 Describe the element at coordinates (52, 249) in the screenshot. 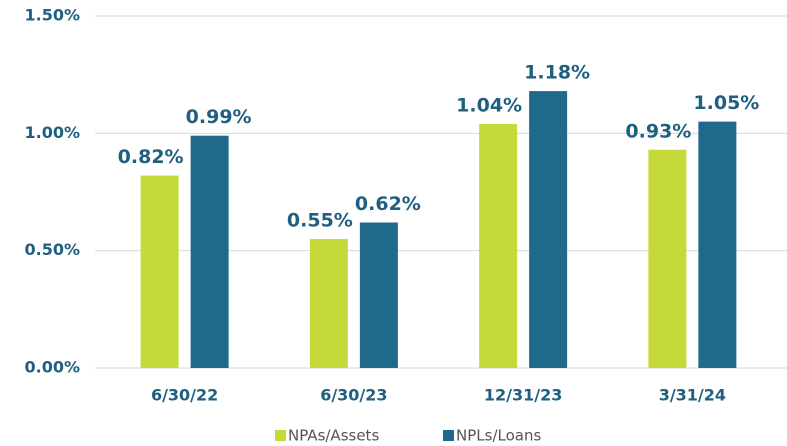

I see `y-tick-label: 0.50%` at that location.